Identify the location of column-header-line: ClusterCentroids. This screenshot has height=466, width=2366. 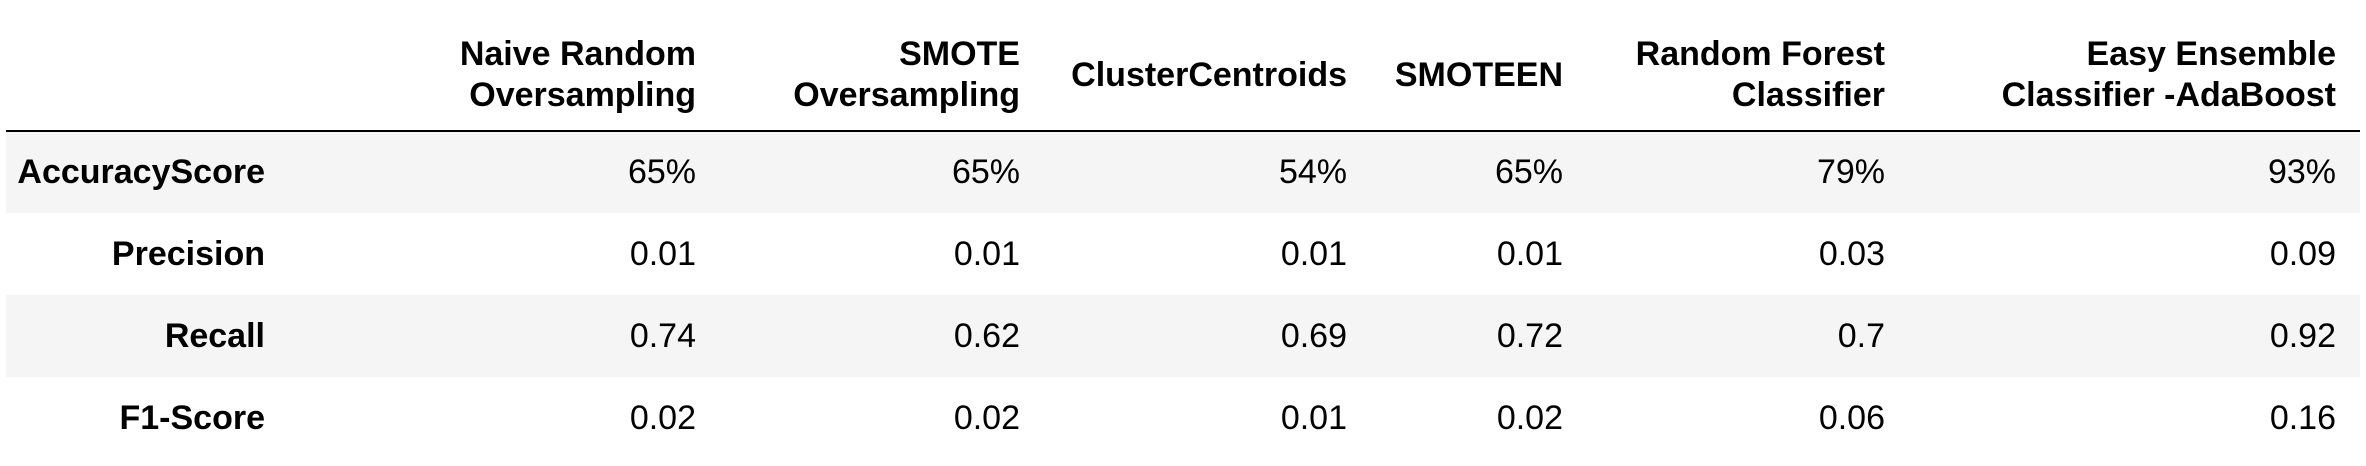
(1209, 74).